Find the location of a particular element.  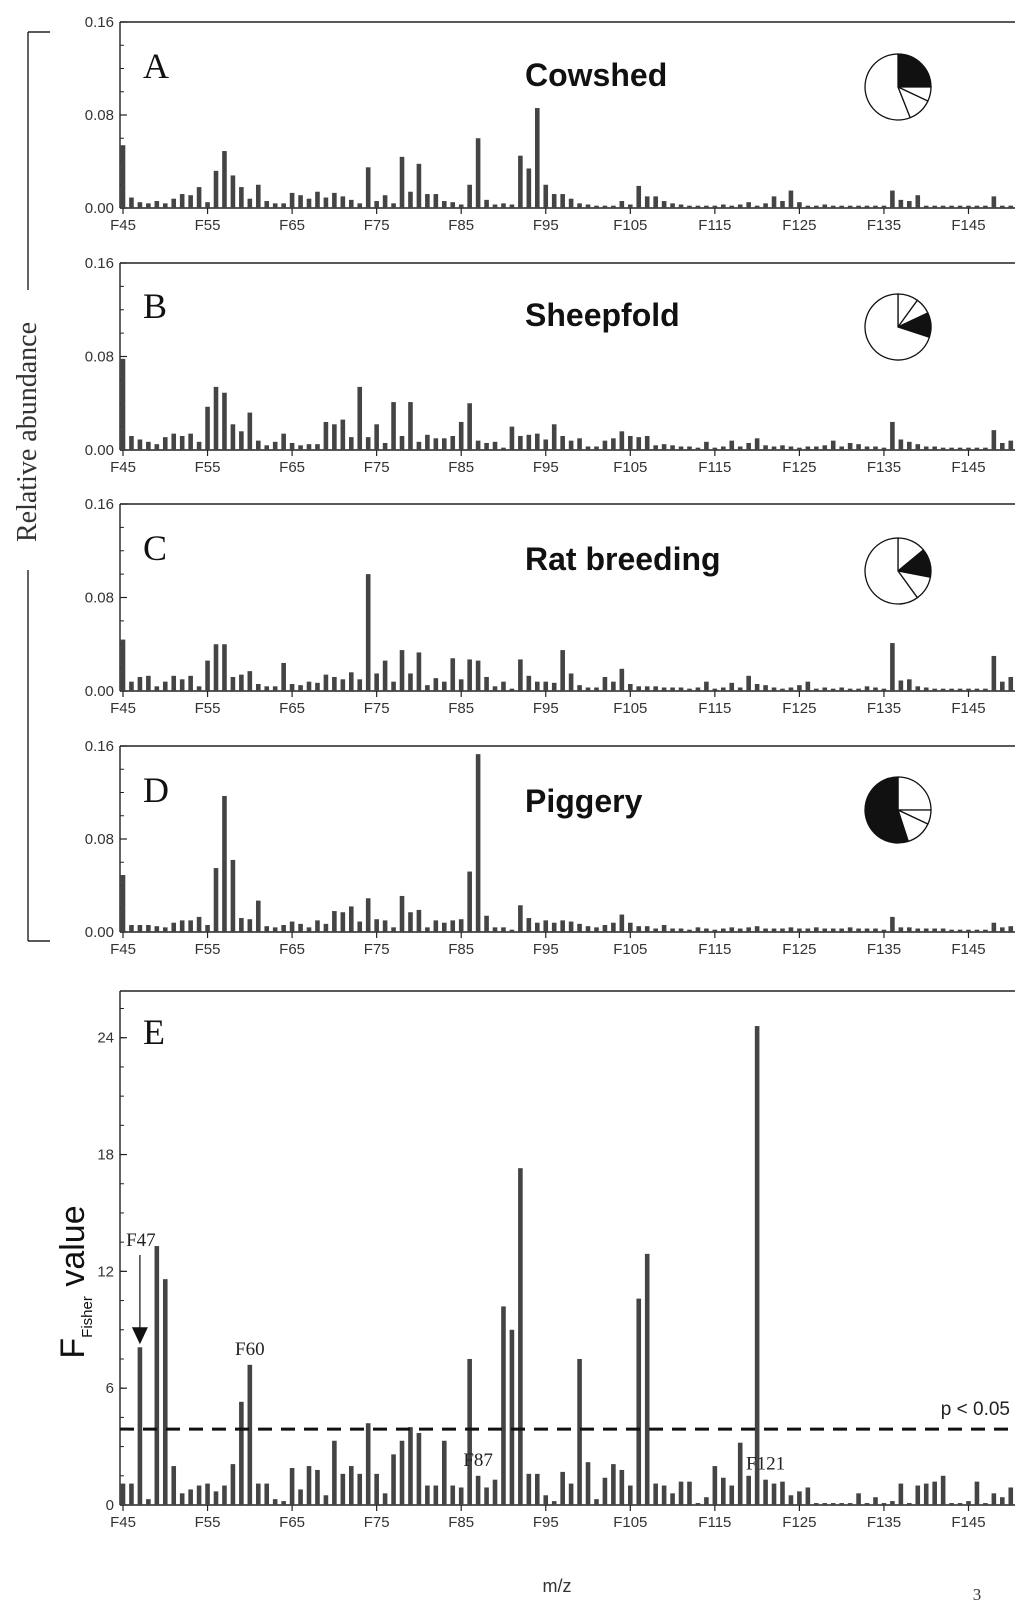

x-tick-label: F65 is located at coordinates (292, 467).